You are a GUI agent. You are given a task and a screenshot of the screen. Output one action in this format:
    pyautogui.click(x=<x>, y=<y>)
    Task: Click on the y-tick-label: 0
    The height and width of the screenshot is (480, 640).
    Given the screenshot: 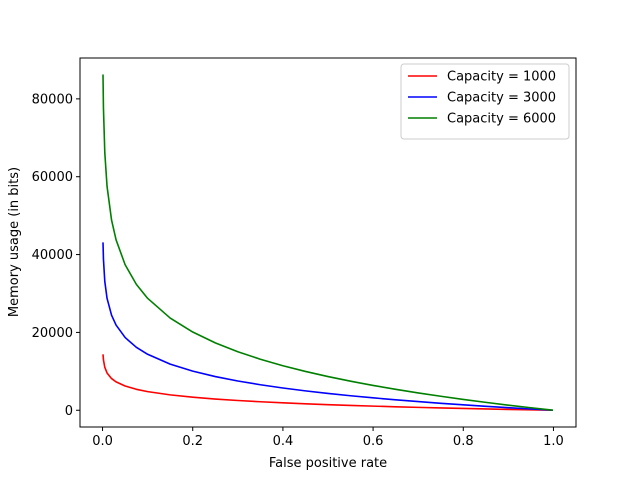 What is the action you would take?
    pyautogui.click(x=69, y=411)
    